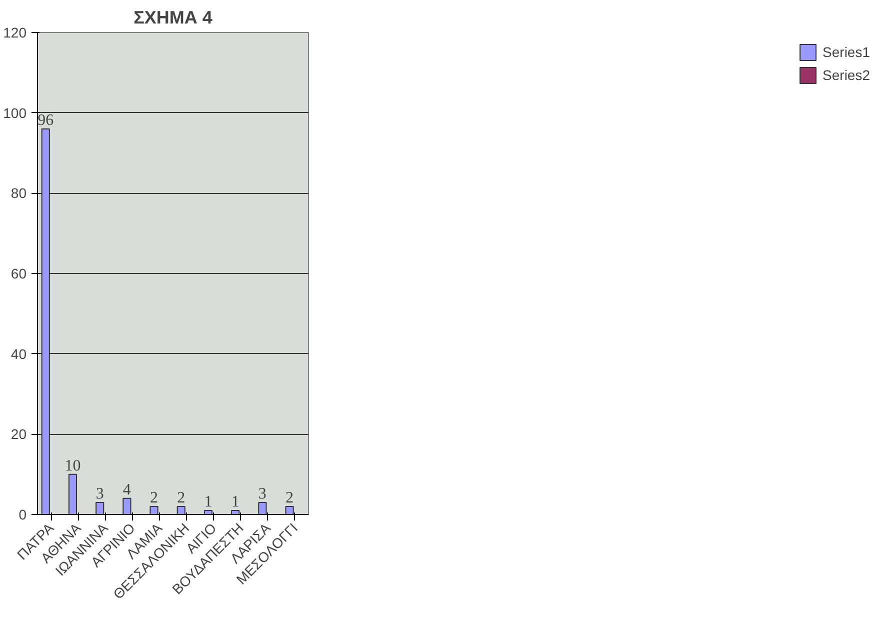  Describe the element at coordinates (72, 465) in the screenshot. I see `data-label: 10` at that location.